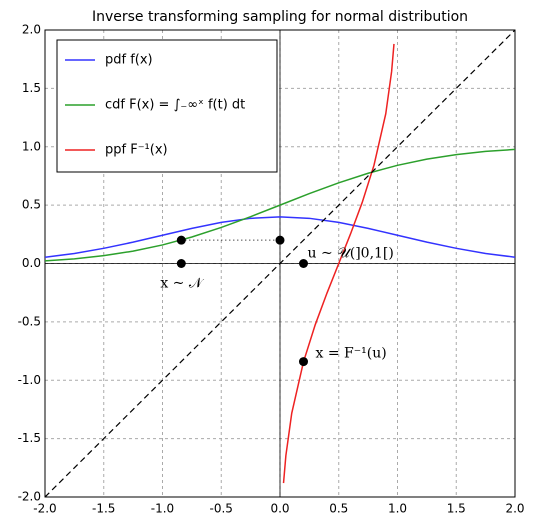  What do you see at coordinates (44, 509) in the screenshot?
I see `x-tick-label: -2.0` at bounding box center [44, 509].